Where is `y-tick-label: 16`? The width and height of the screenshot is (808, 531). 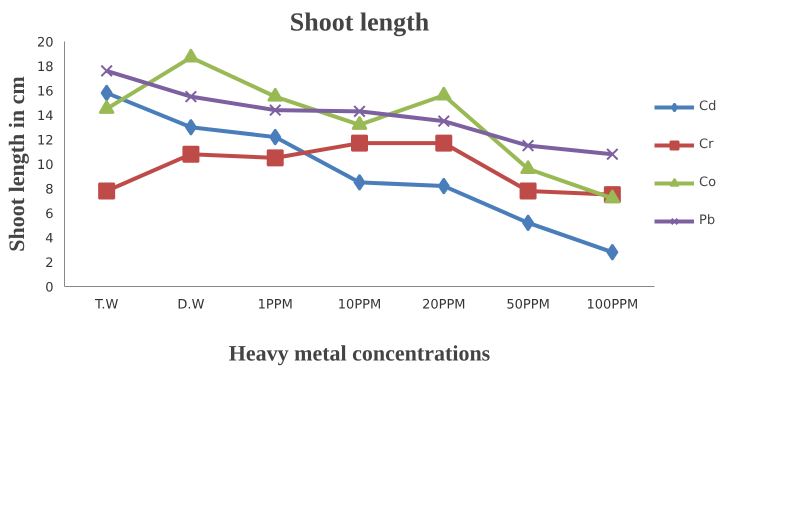 y-tick-label: 16 is located at coordinates (45, 92).